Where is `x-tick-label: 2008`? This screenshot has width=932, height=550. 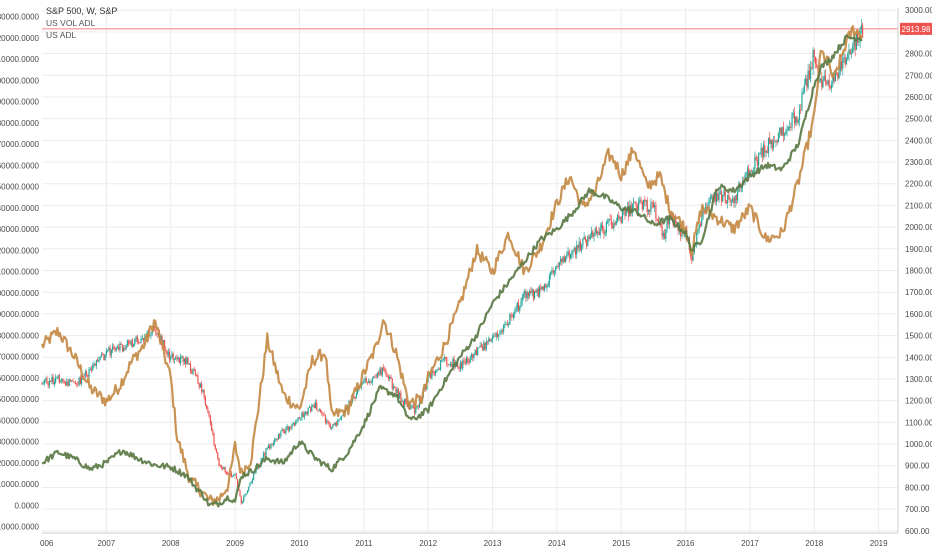
x-tick-label: 2008 is located at coordinates (171, 543).